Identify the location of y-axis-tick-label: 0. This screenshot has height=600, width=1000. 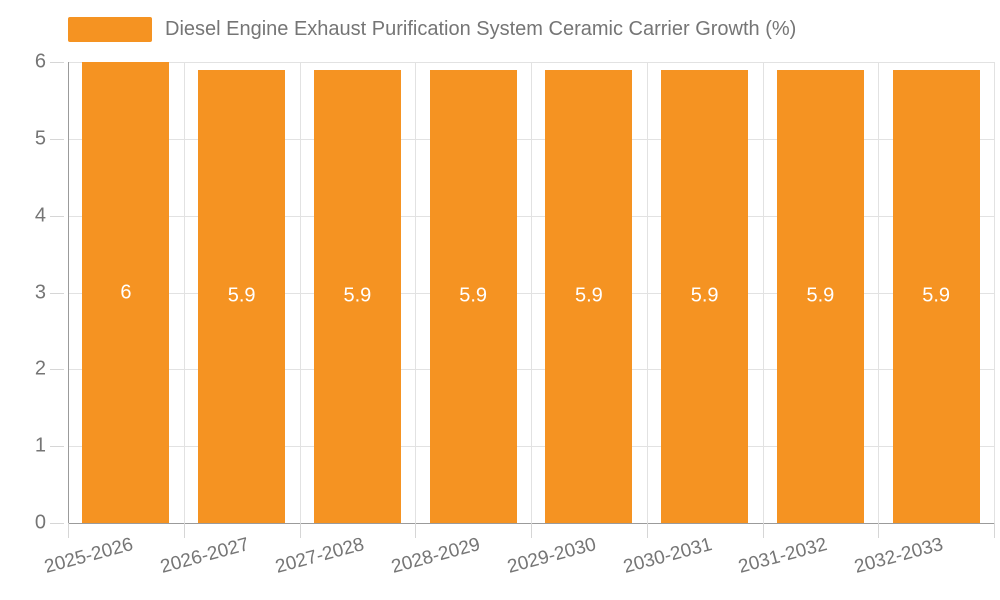
(40, 522).